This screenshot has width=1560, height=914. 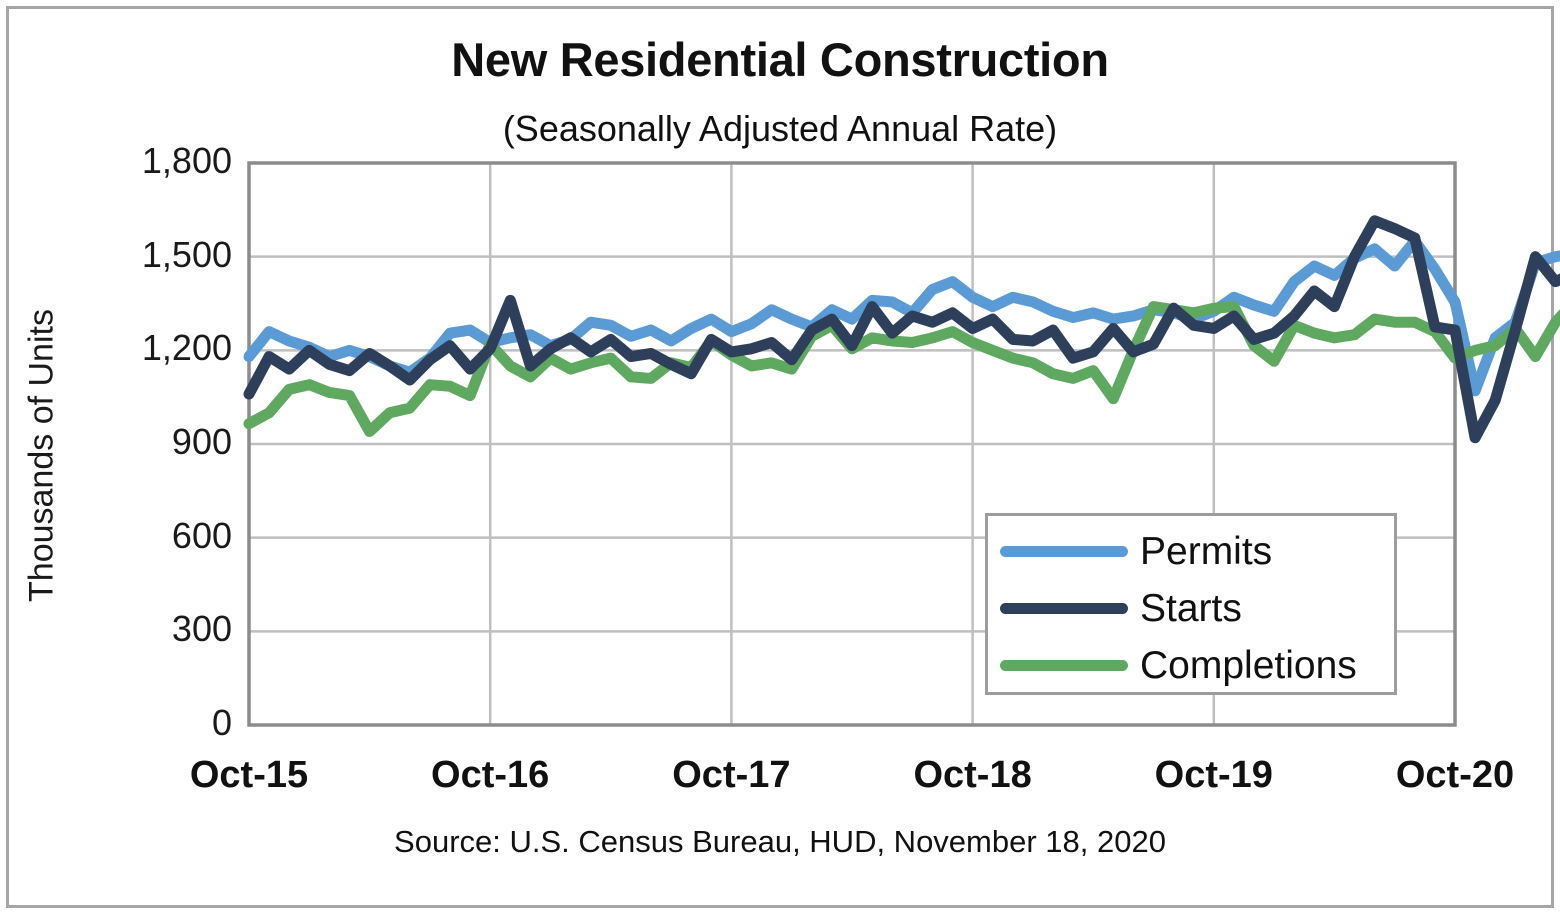 What do you see at coordinates (186, 348) in the screenshot?
I see `y-tick-label: 1,200` at bounding box center [186, 348].